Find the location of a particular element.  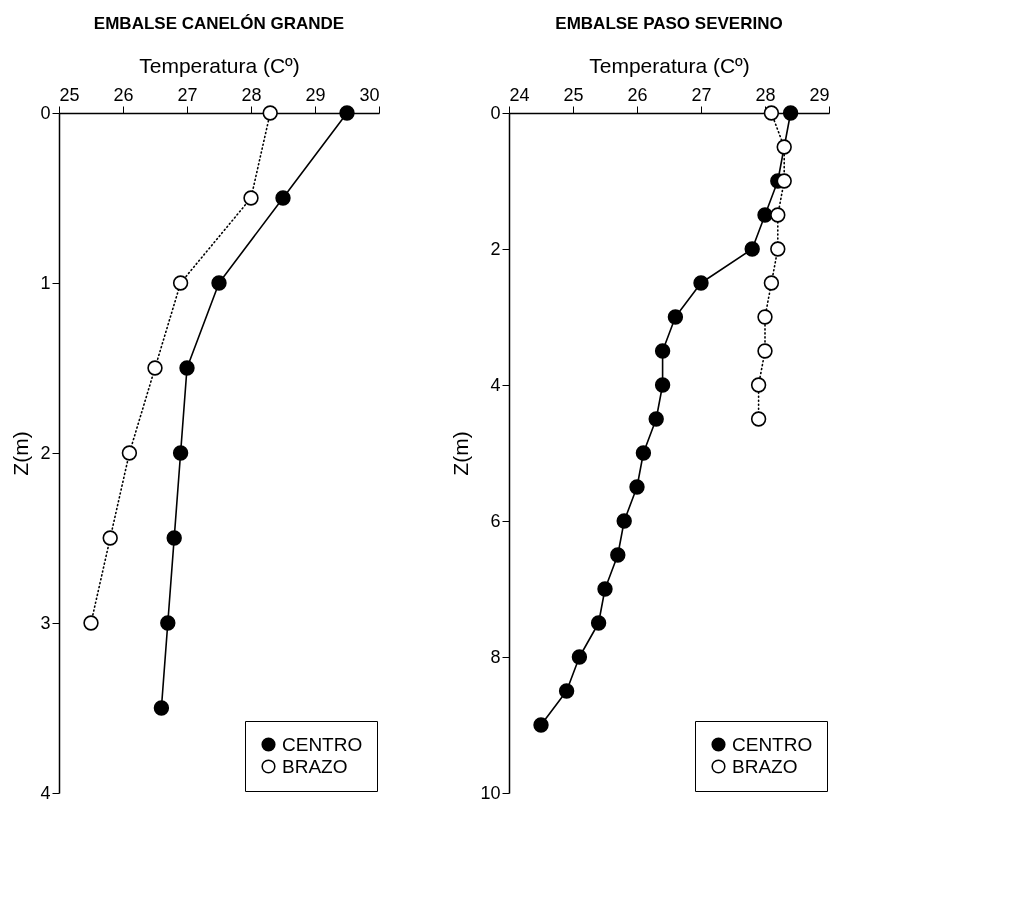

y-tick-label: 3 is located at coordinates (45, 622).